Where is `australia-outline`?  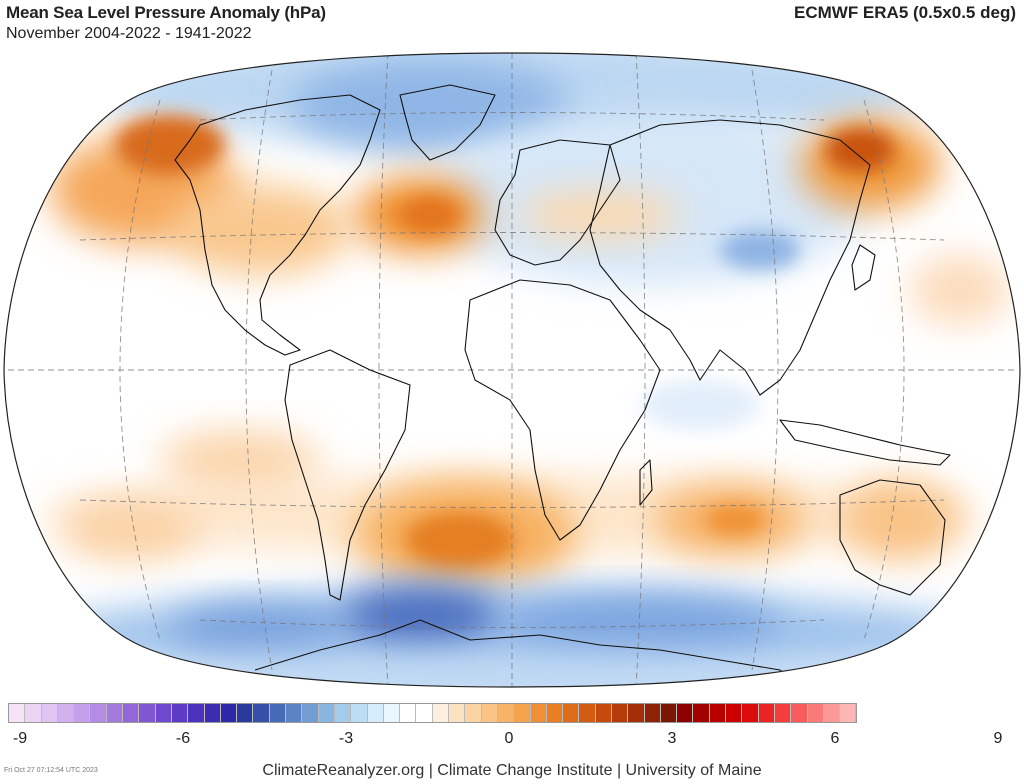 australia-outline is located at coordinates (892, 537).